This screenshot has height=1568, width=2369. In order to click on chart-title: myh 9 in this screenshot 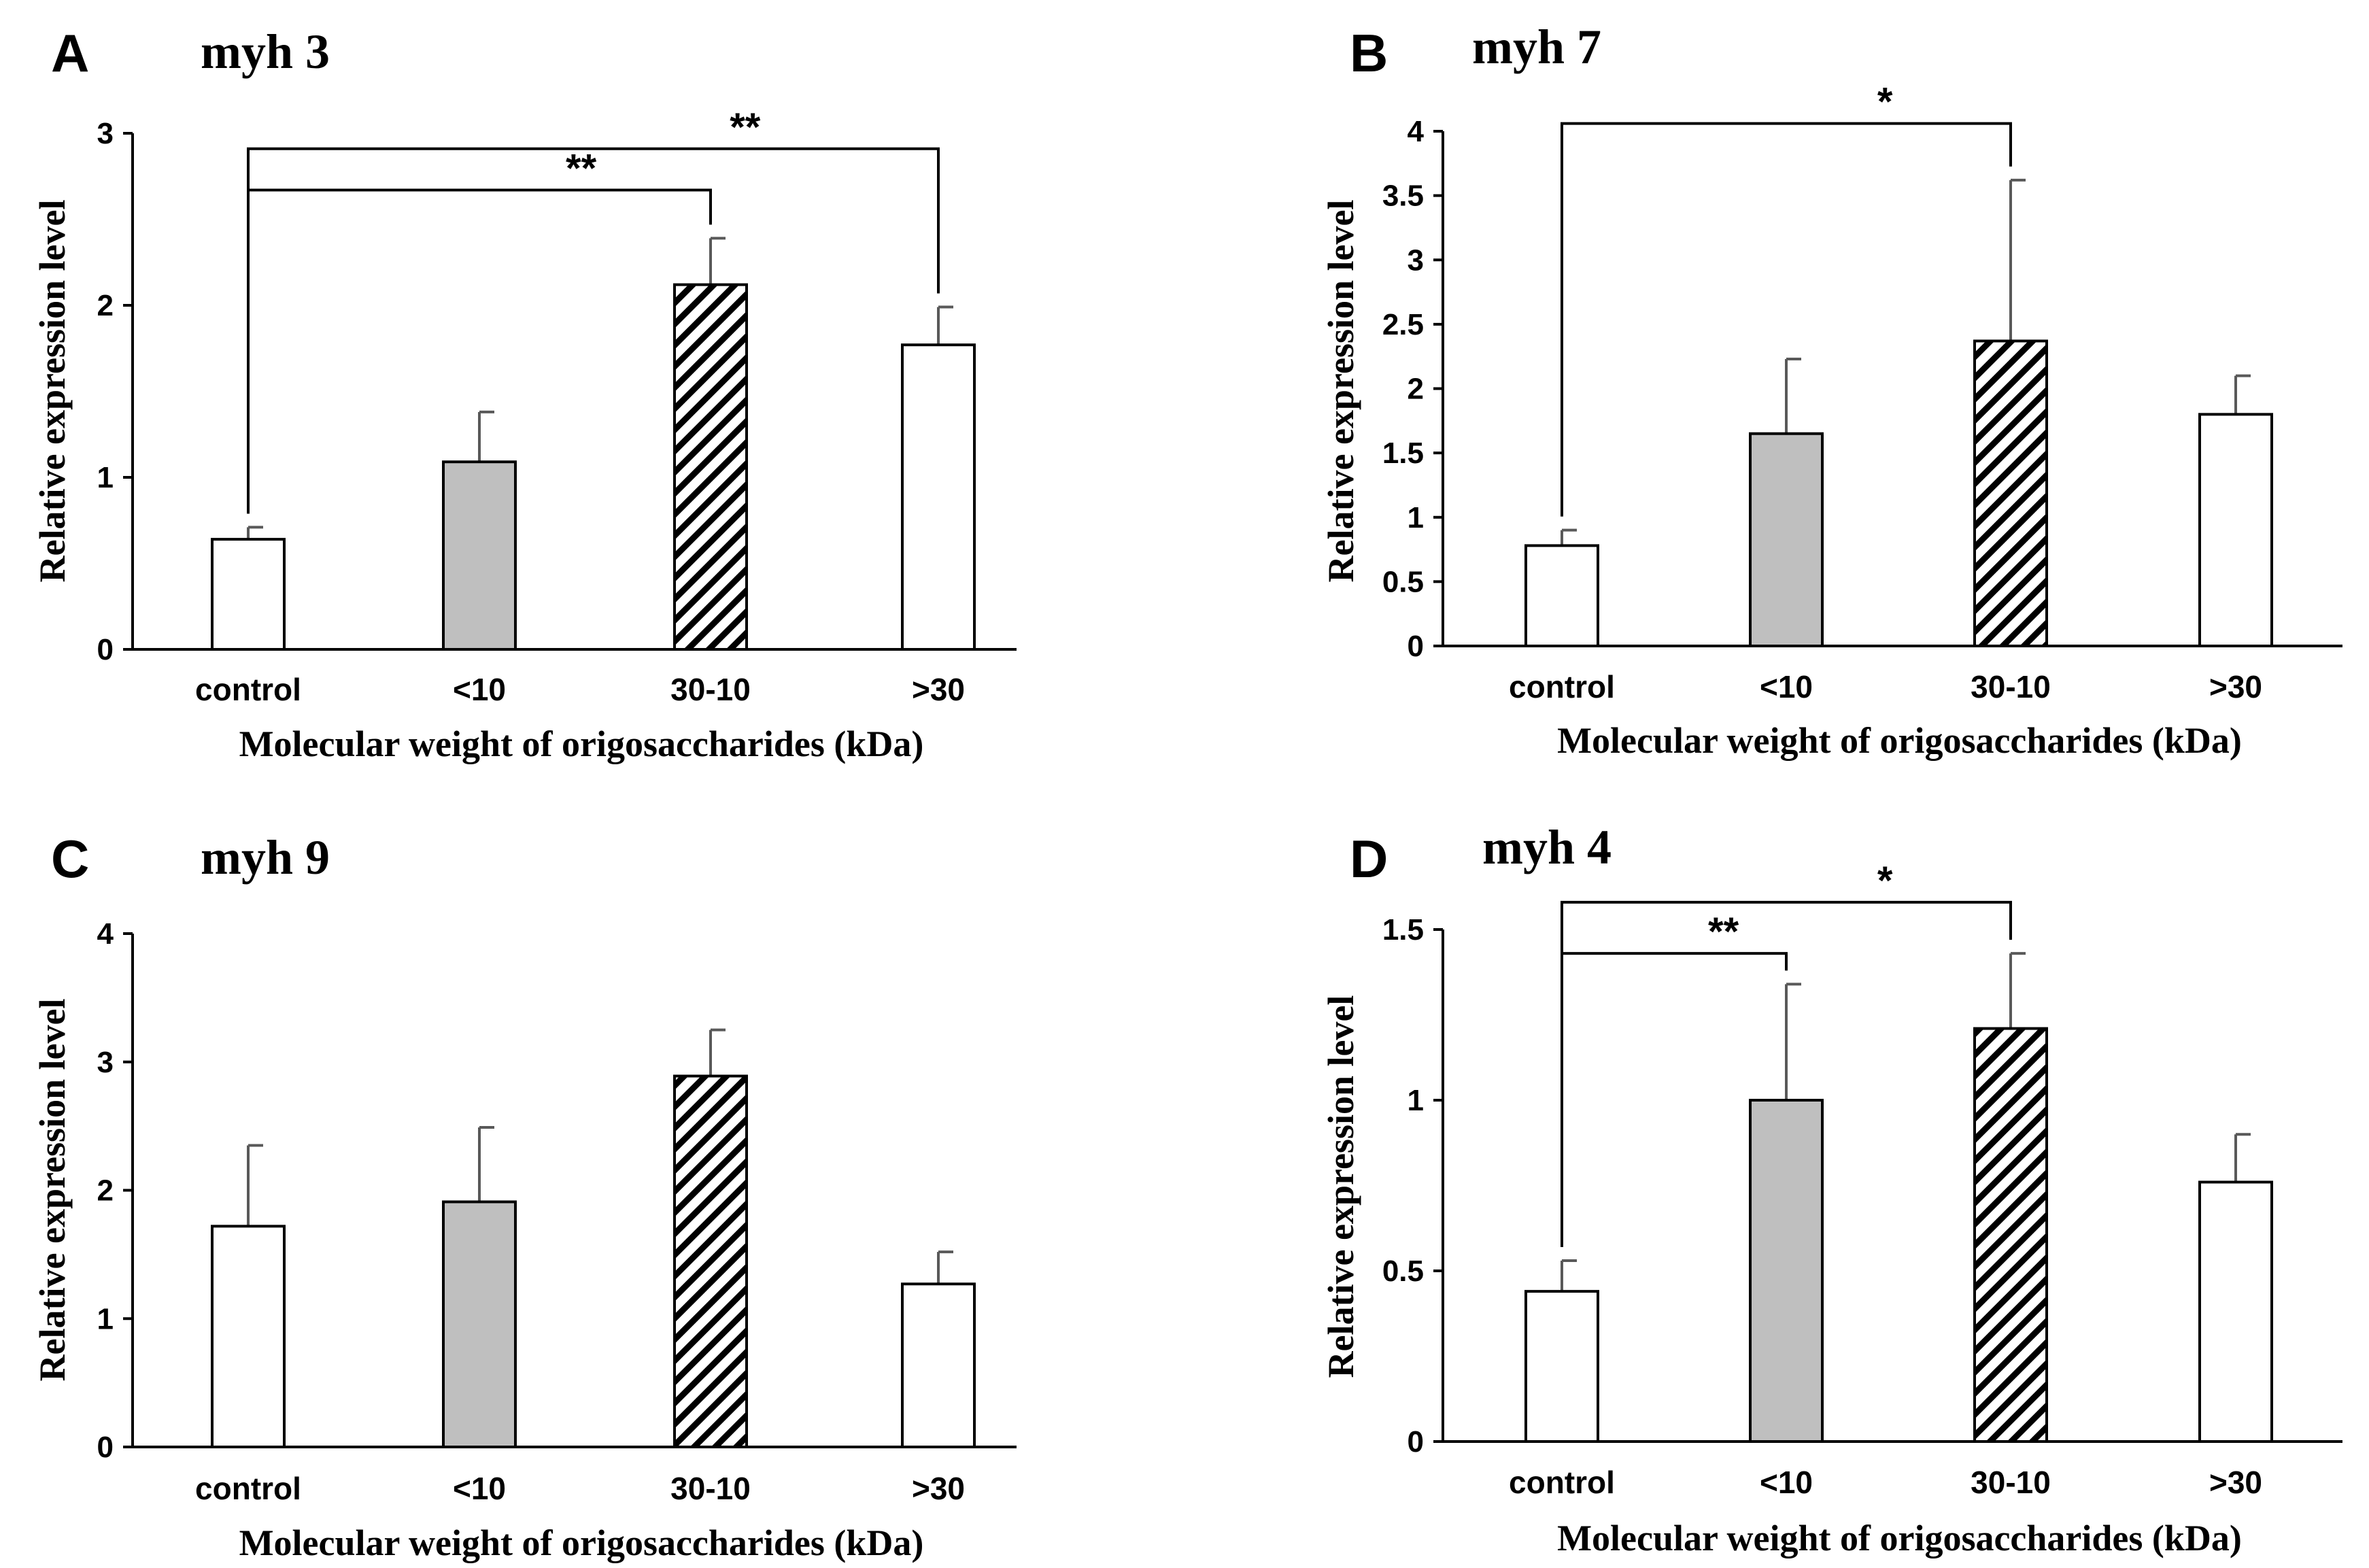, I will do `click(265, 857)`.